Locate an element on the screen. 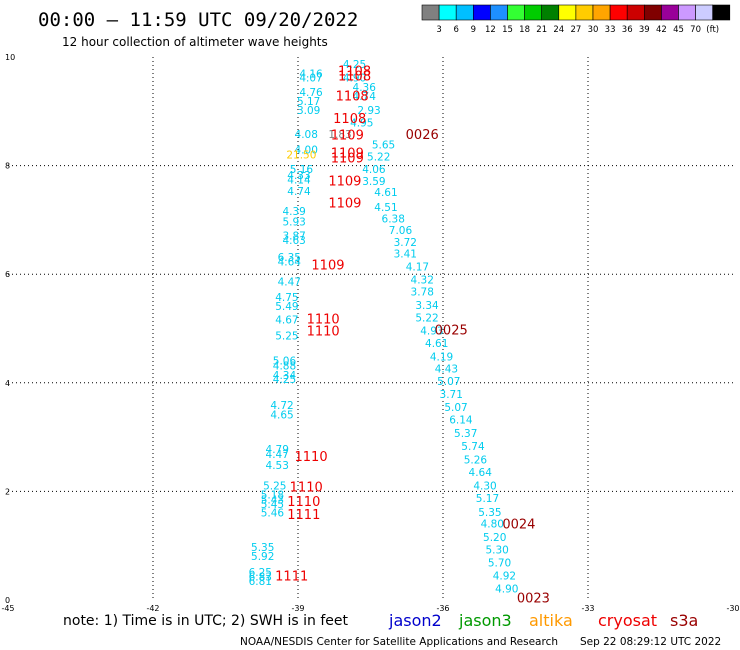 The width and height of the screenshot is (740, 650). color-scale-legend: 3 6 9 12 15 18 21 24 27 30 33 36 39 42 45 70 (ft) is located at coordinates (576, 19).